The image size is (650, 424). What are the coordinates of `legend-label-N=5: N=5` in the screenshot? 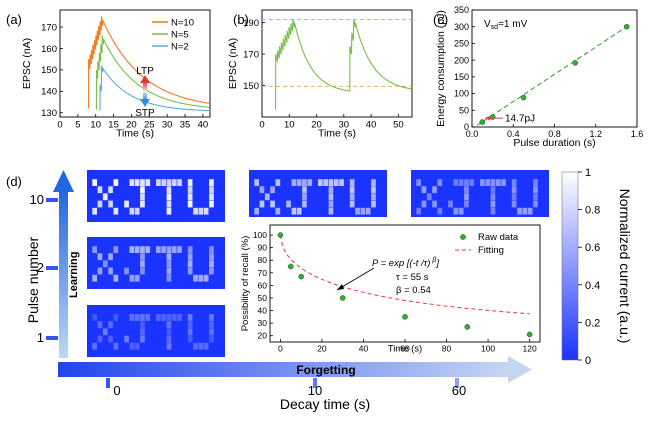 It's located at (180, 35).